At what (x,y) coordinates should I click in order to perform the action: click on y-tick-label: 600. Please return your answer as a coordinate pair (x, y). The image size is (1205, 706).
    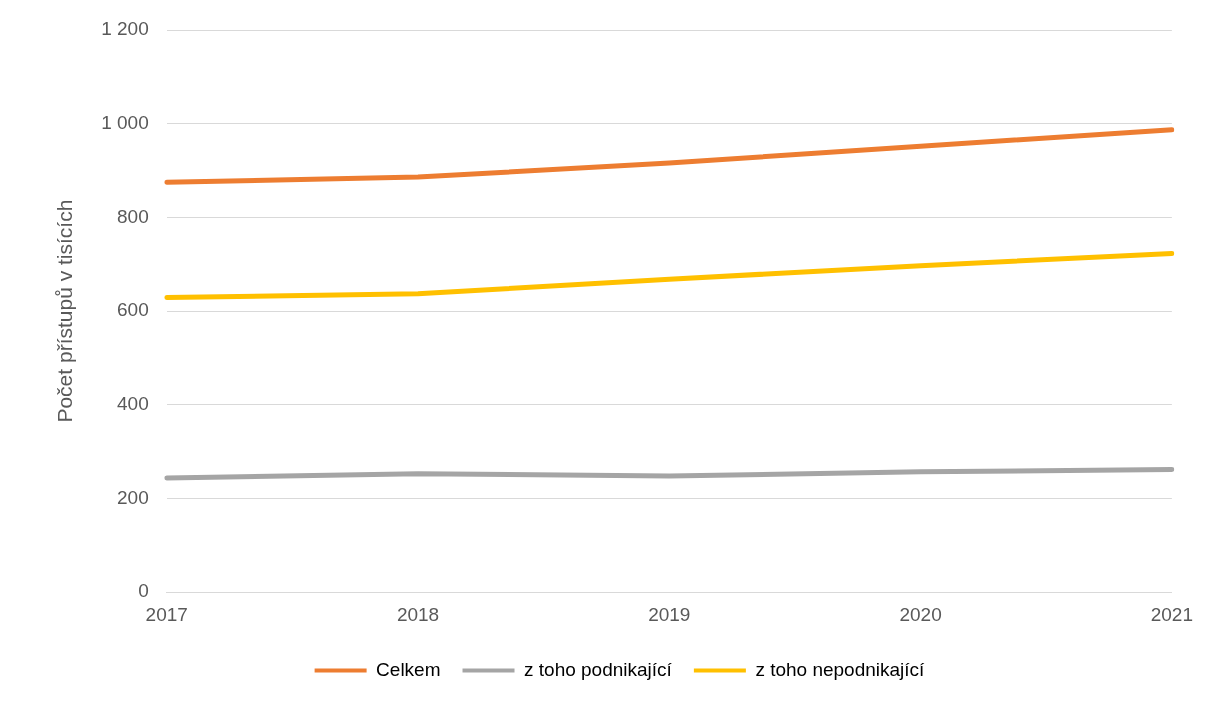
    Looking at the image, I should click on (133, 310).